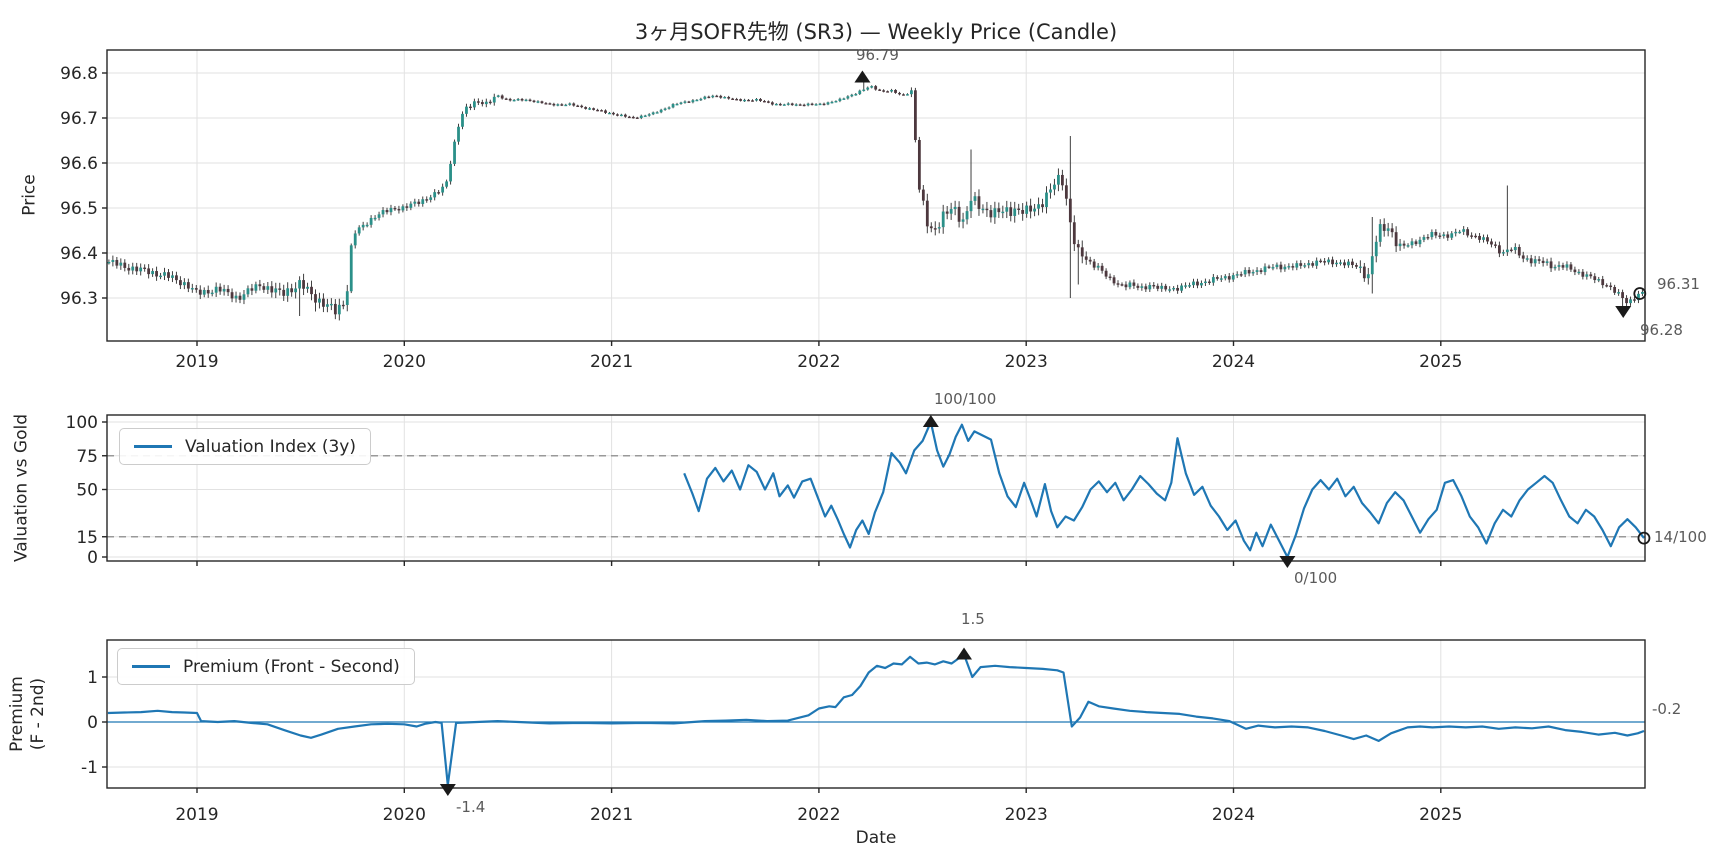  I want to click on premium-ytick-label: 0, so click(92, 723).